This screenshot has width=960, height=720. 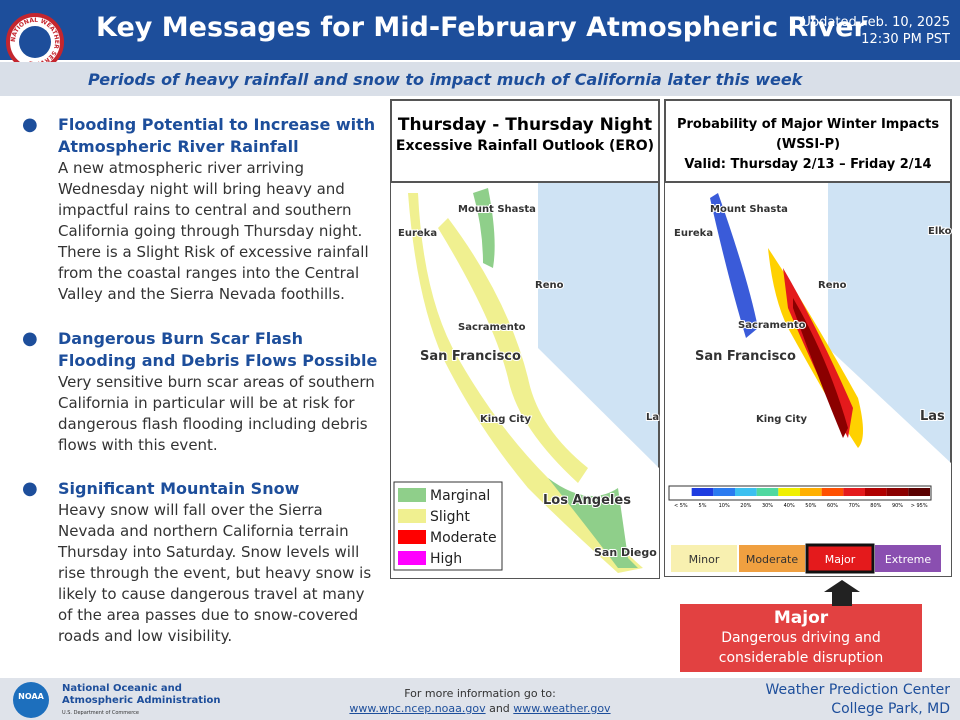 I want to click on map-title: (WSSI-P), so click(x=808, y=144).